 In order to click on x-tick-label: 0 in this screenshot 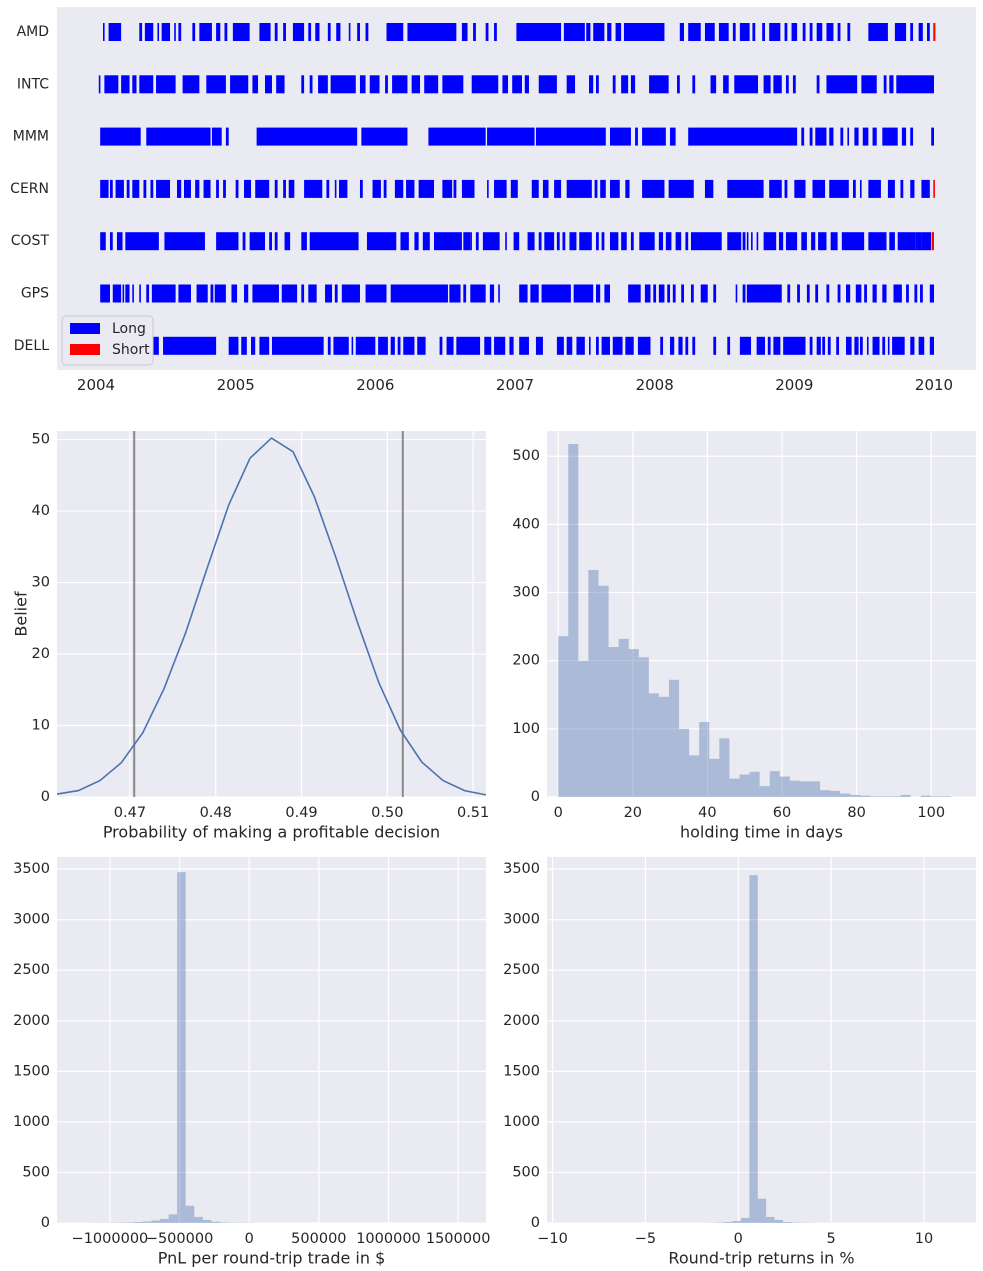, I will do `click(738, 1239)`.